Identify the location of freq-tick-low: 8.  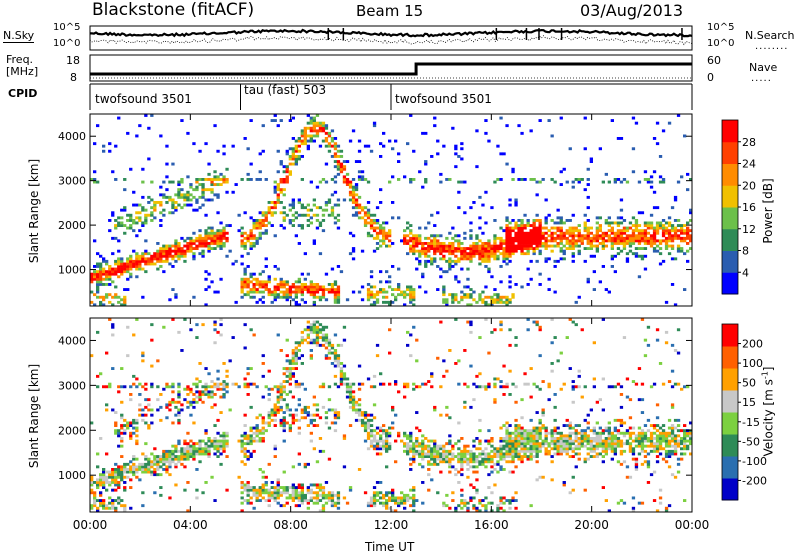
(73, 77).